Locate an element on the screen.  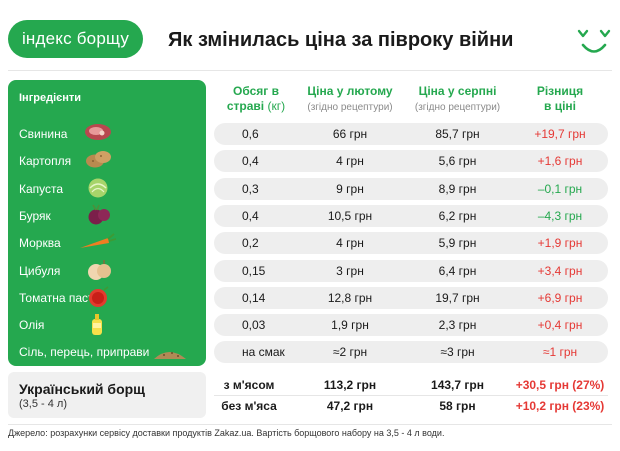
aug-price-cell: 2,3 грн is located at coordinates (457, 325).